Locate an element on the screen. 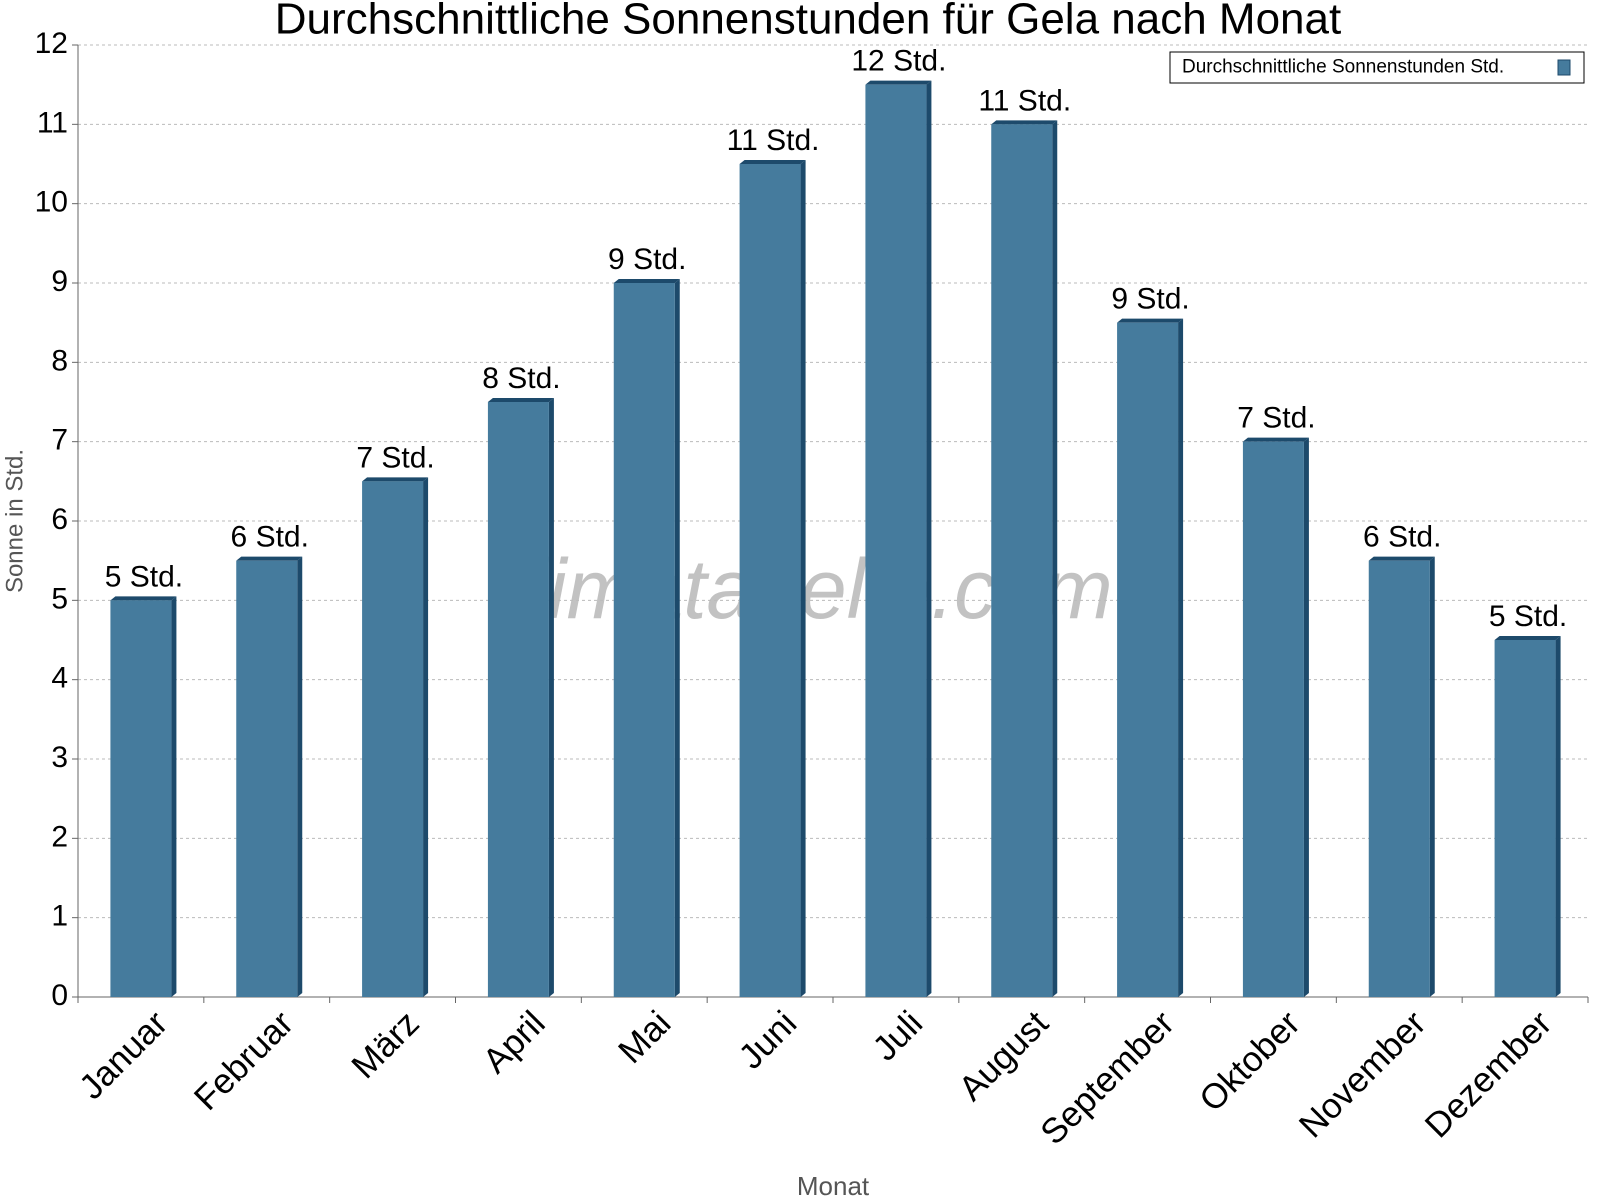 The width and height of the screenshot is (1600, 1200). x-tick-label: Oktober is located at coordinates (1250, 1061).